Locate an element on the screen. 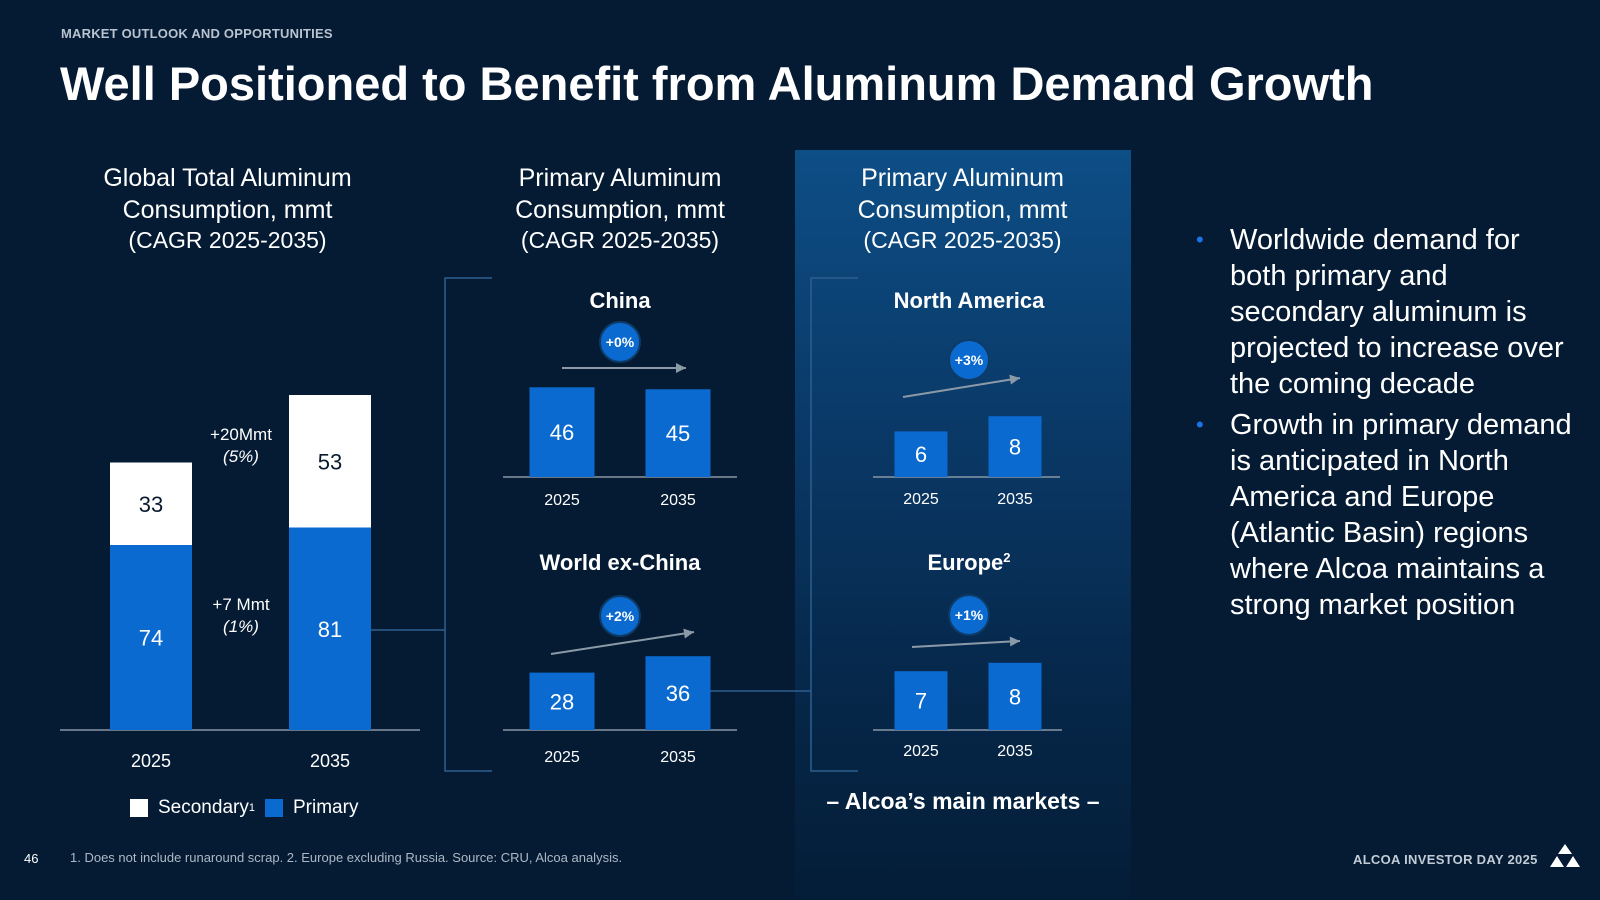 The width and height of the screenshot is (1600, 900). secondary-growth-annotation: +20Mmt (5%) is located at coordinates (241, 445).